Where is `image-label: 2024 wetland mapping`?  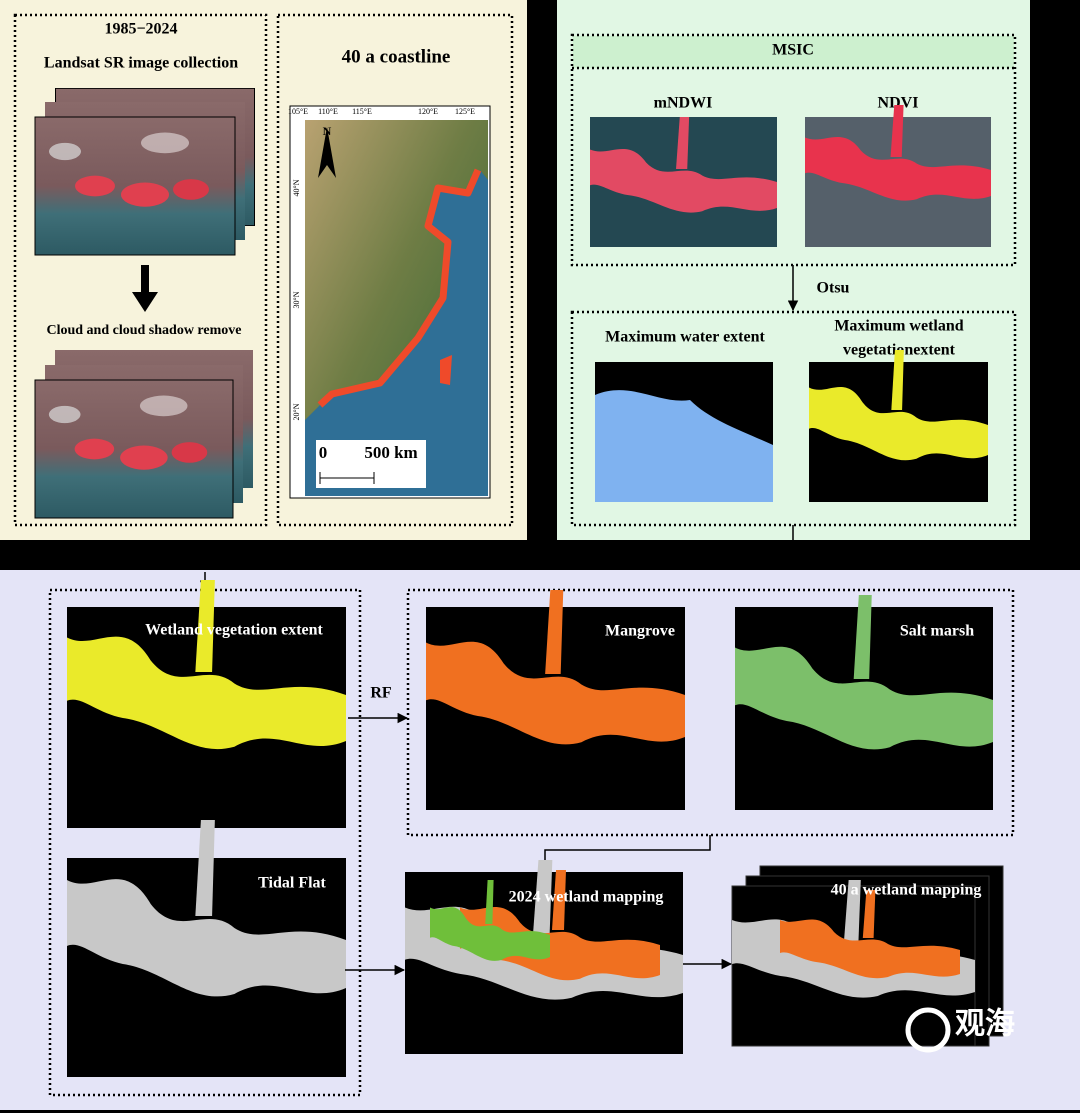 image-label: 2024 wetland mapping is located at coordinates (586, 897).